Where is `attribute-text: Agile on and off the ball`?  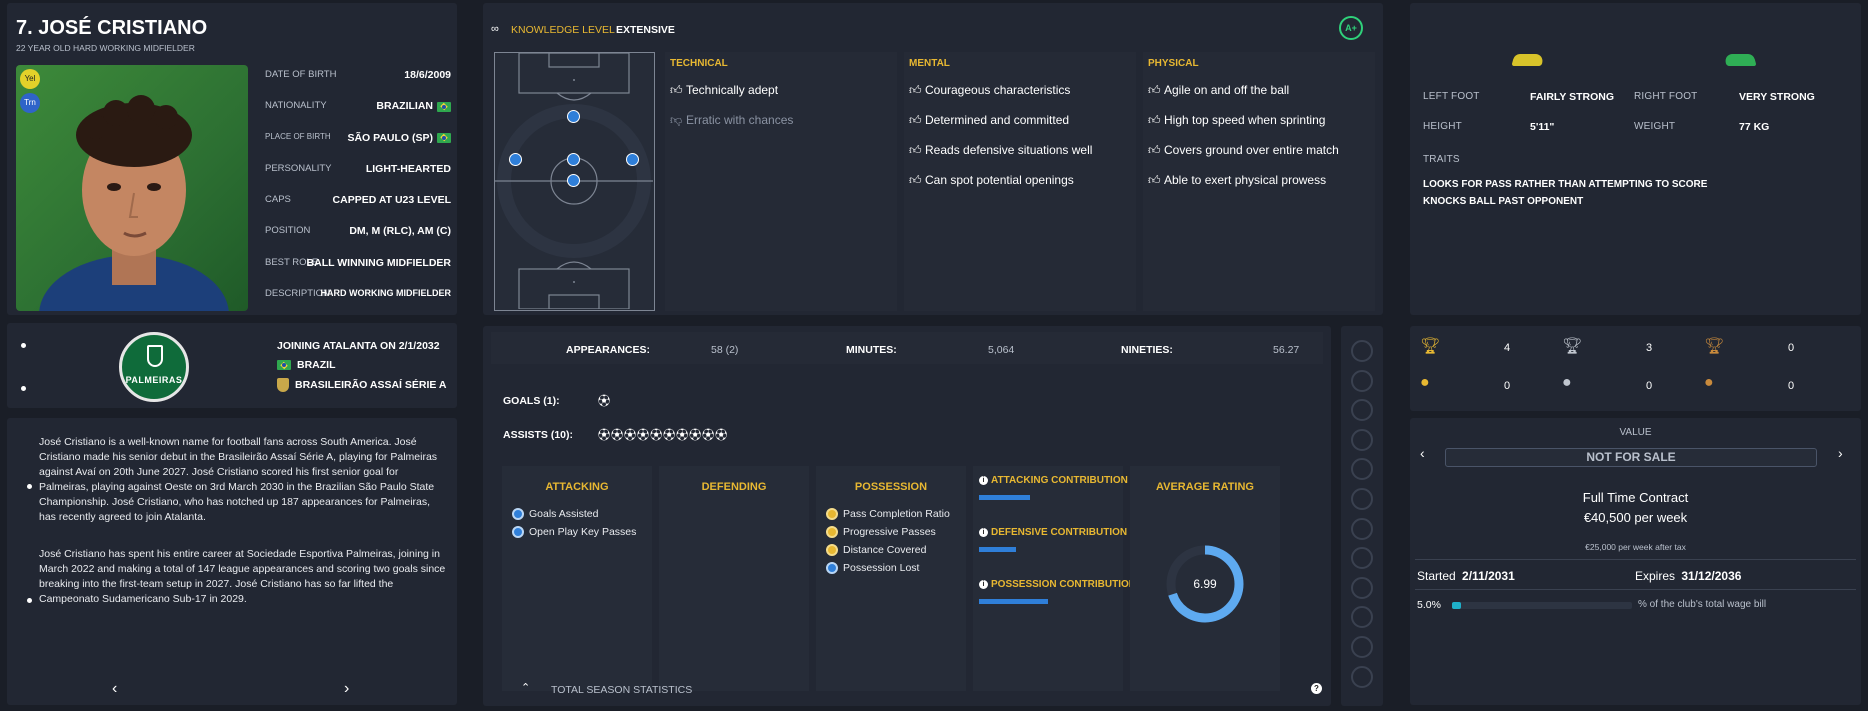
attribute-text: Agile on and off the ball is located at coordinates (1227, 90).